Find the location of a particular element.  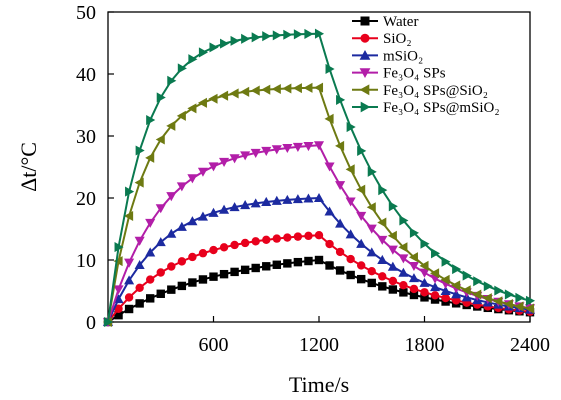

y-tick-label: 50 is located at coordinates (86, 13).